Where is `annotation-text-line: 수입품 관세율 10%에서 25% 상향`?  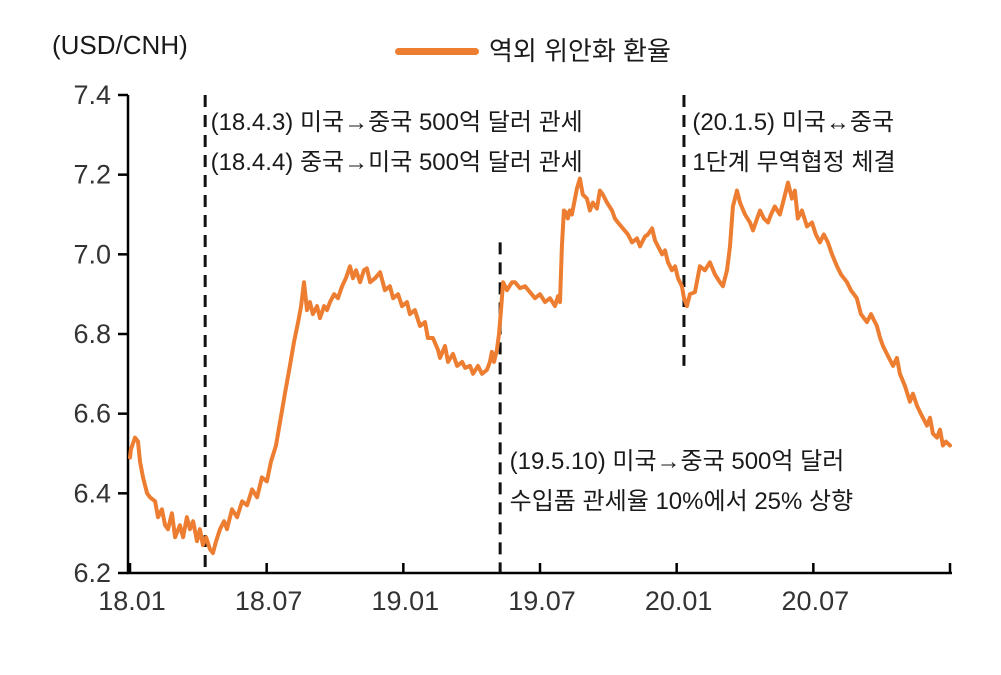
annotation-text-line: 수입품 관세율 10%에서 25% 상향 is located at coordinates (681, 501).